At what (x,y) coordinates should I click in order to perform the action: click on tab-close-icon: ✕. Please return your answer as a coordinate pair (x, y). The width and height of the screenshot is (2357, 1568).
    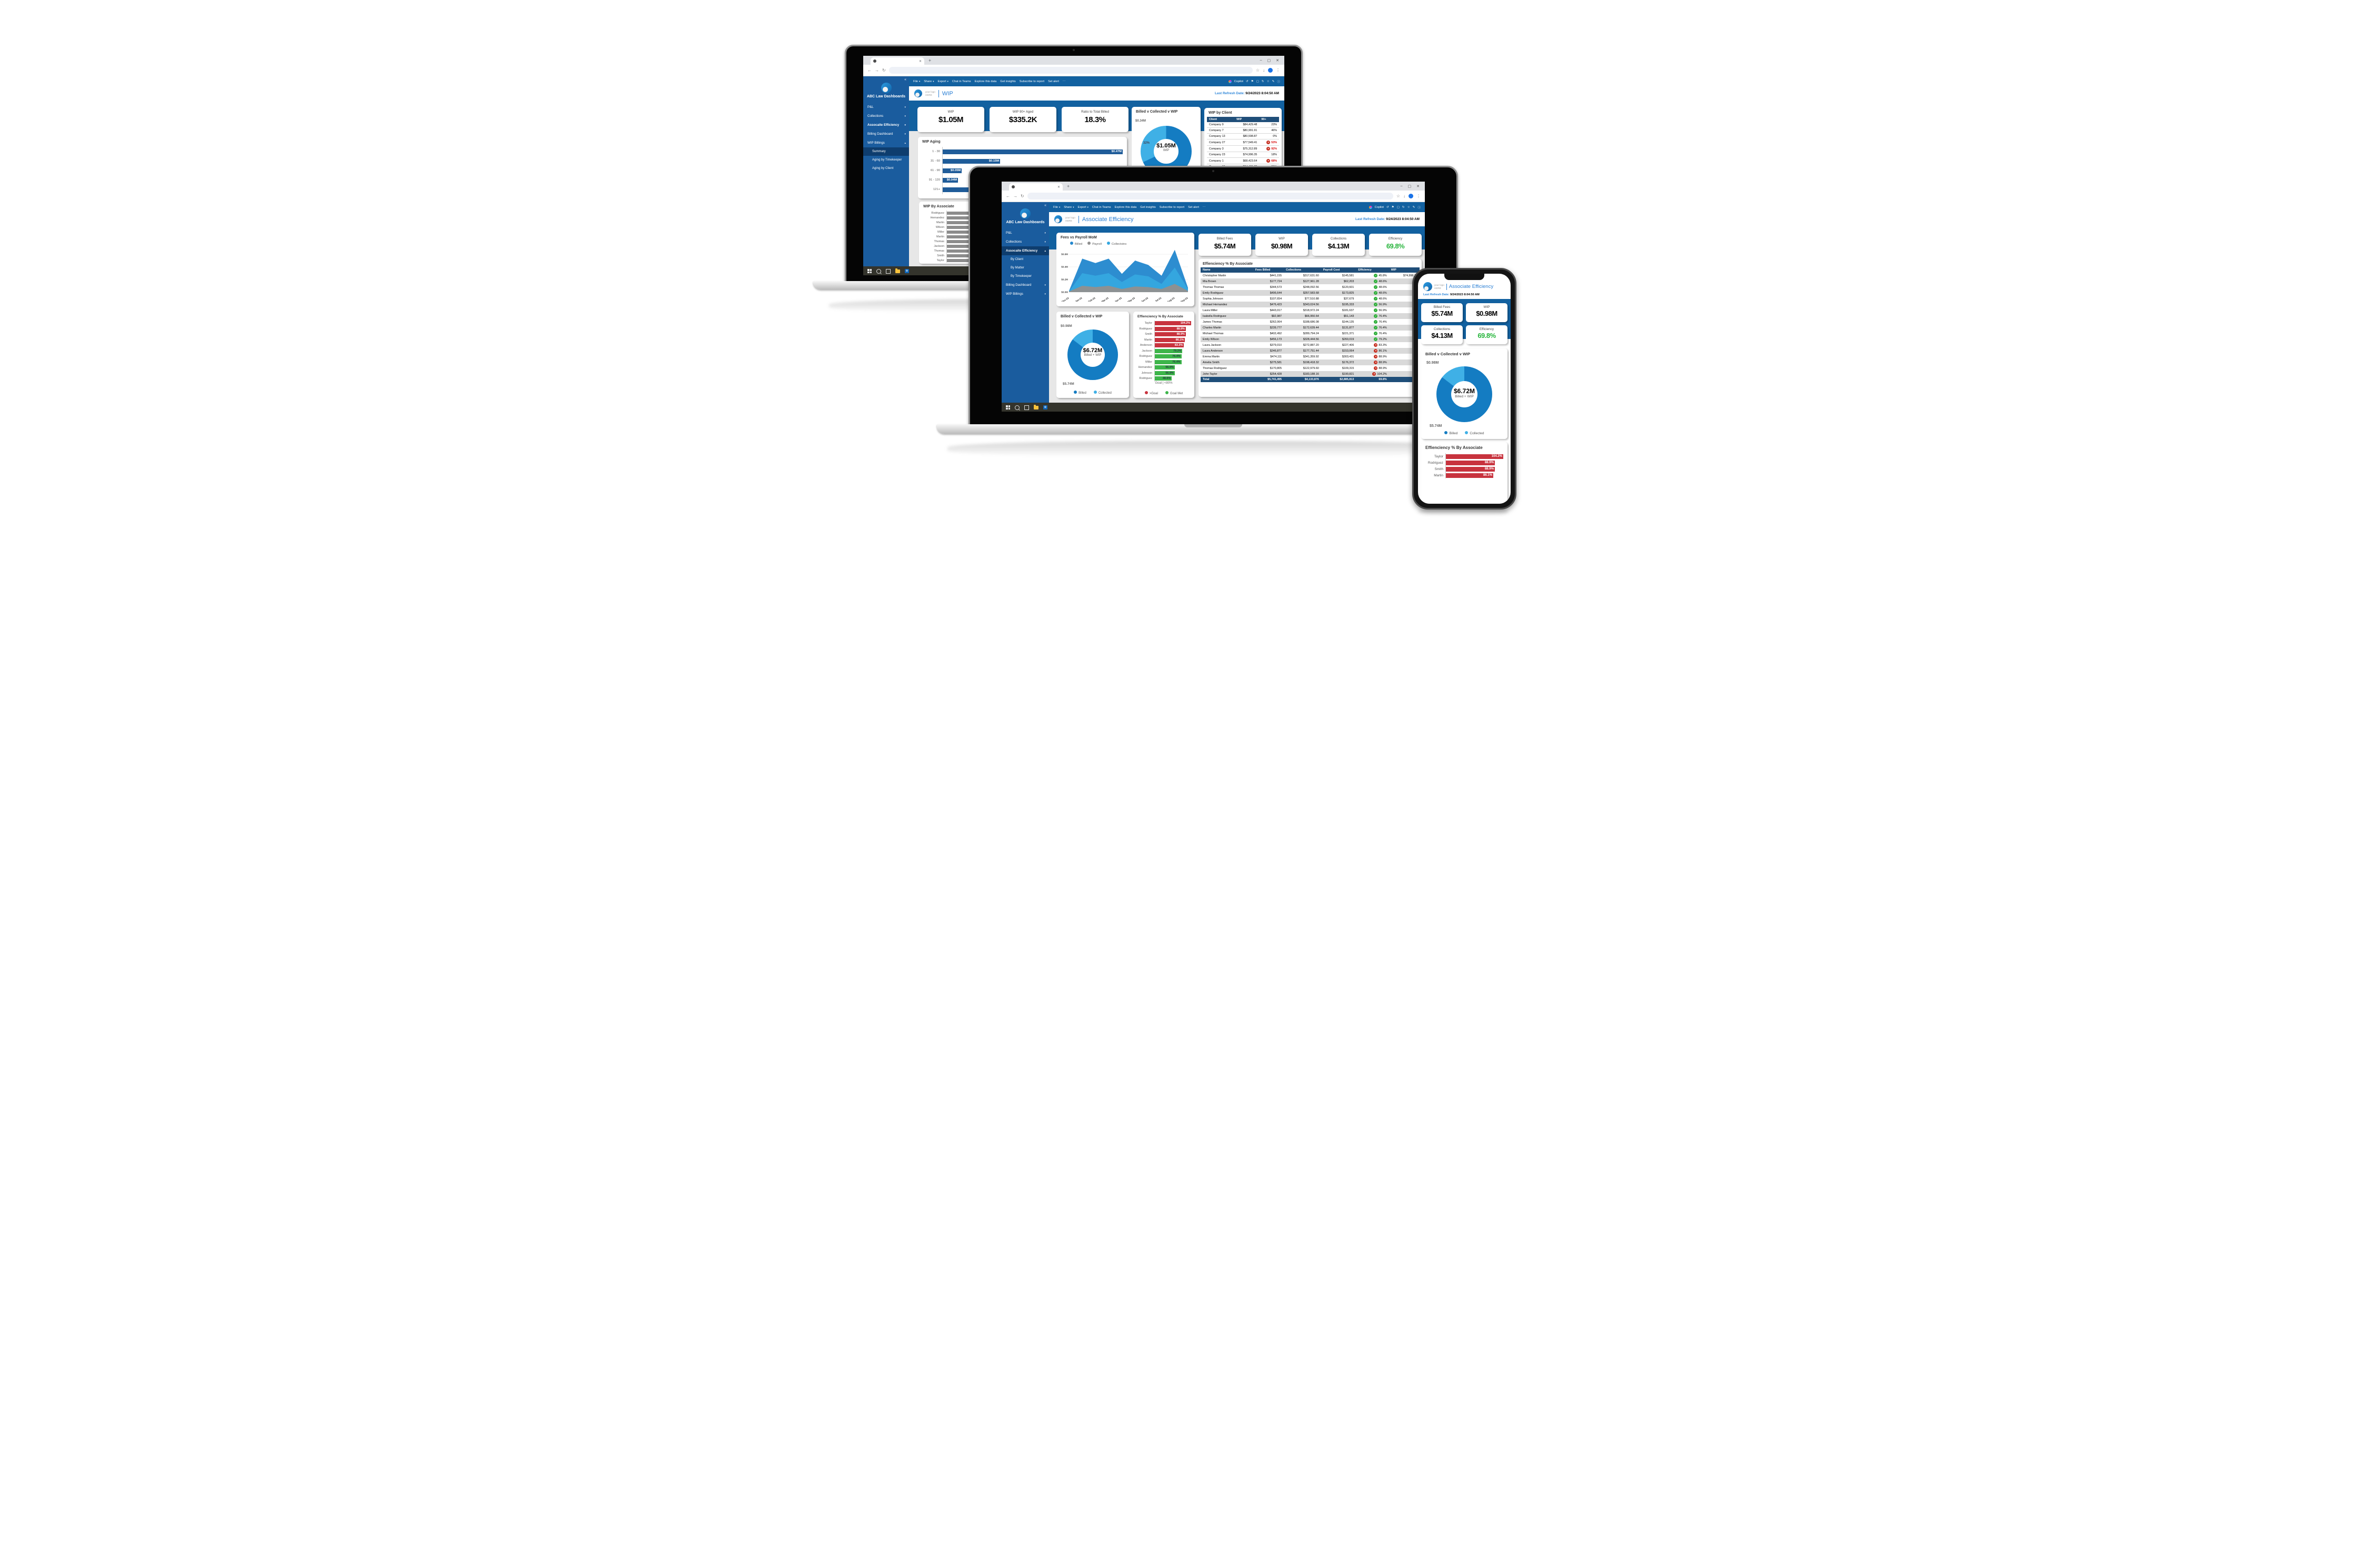
    Looking at the image, I should click on (920, 61).